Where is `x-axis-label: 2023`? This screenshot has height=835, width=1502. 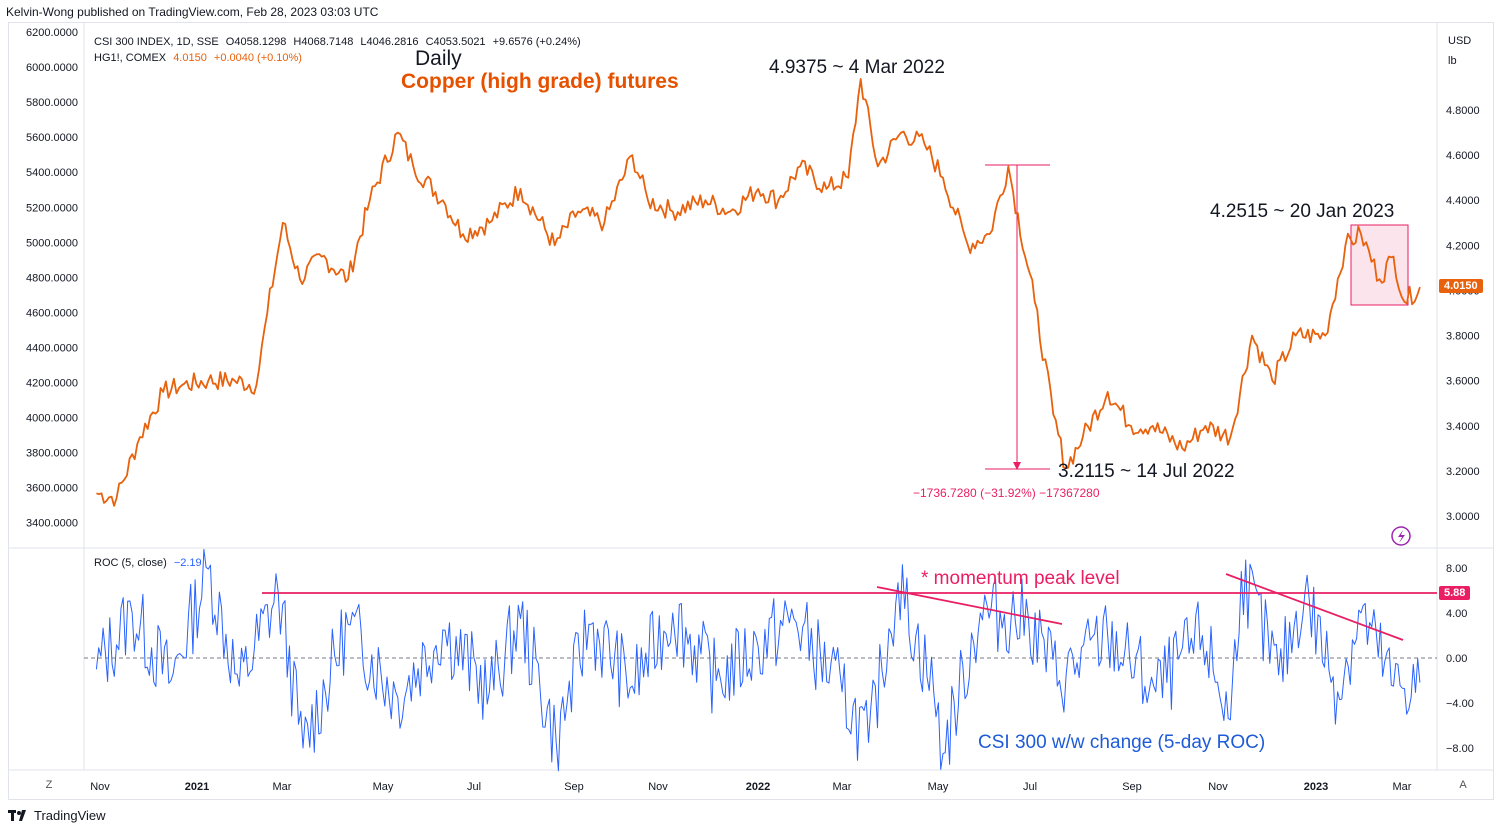 x-axis-label: 2023 is located at coordinates (1316, 787).